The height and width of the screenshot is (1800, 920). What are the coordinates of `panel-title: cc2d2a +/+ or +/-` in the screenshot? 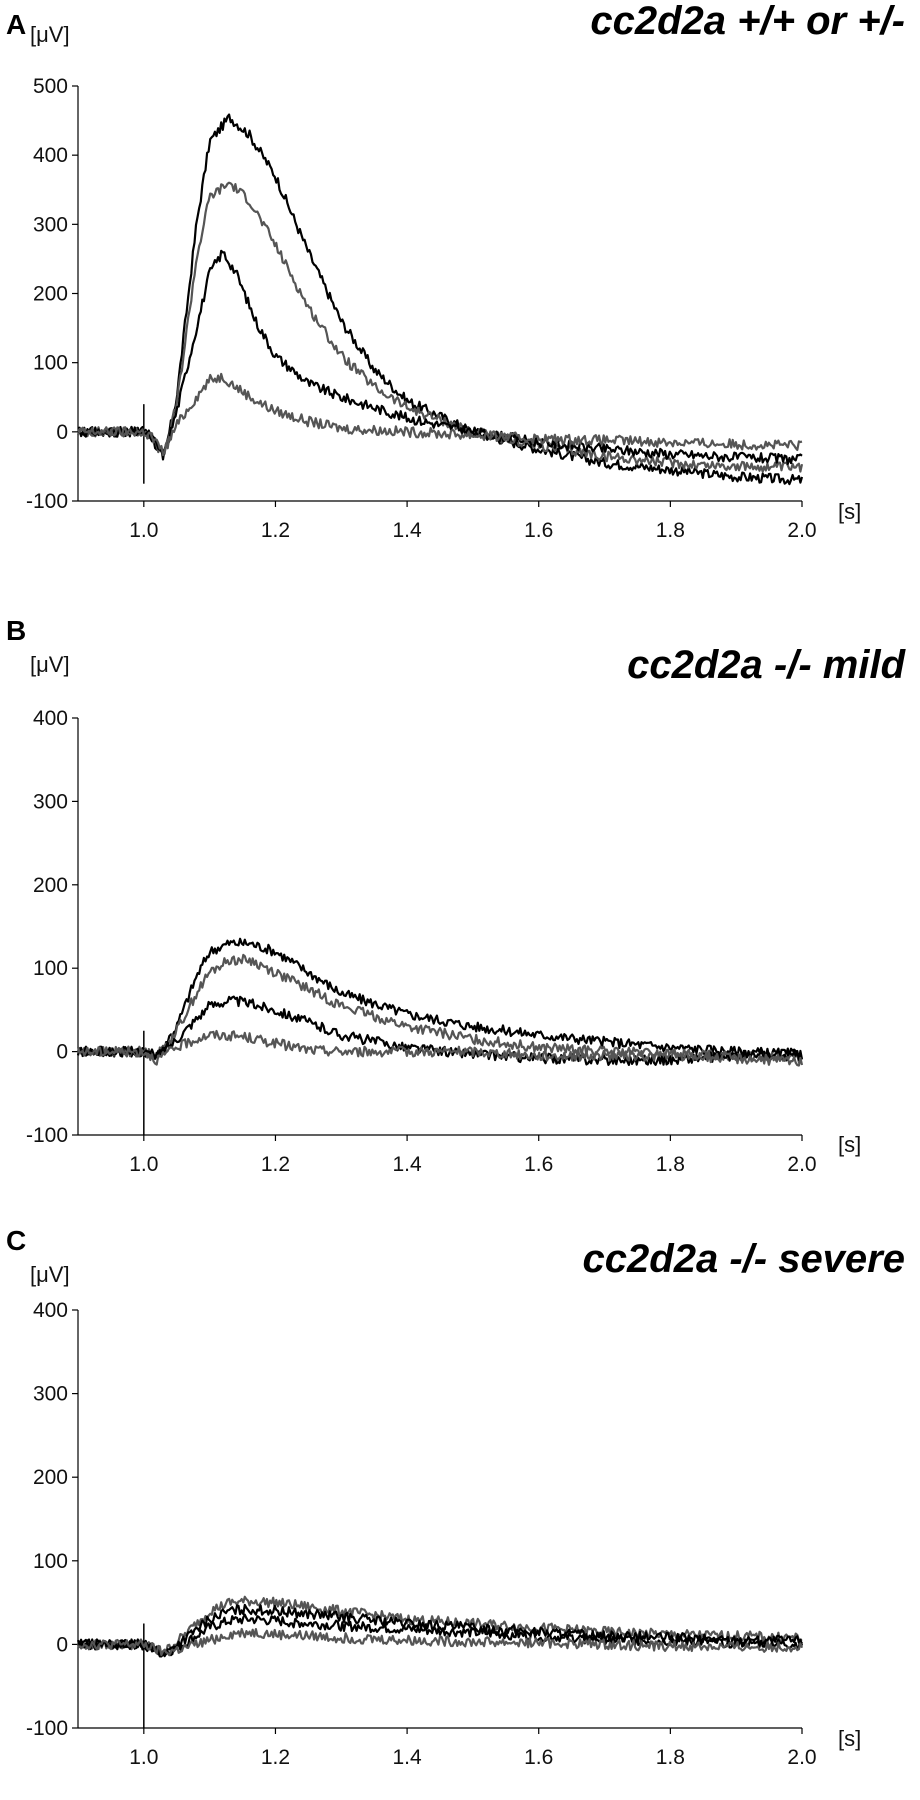 It's located at (747, 21).